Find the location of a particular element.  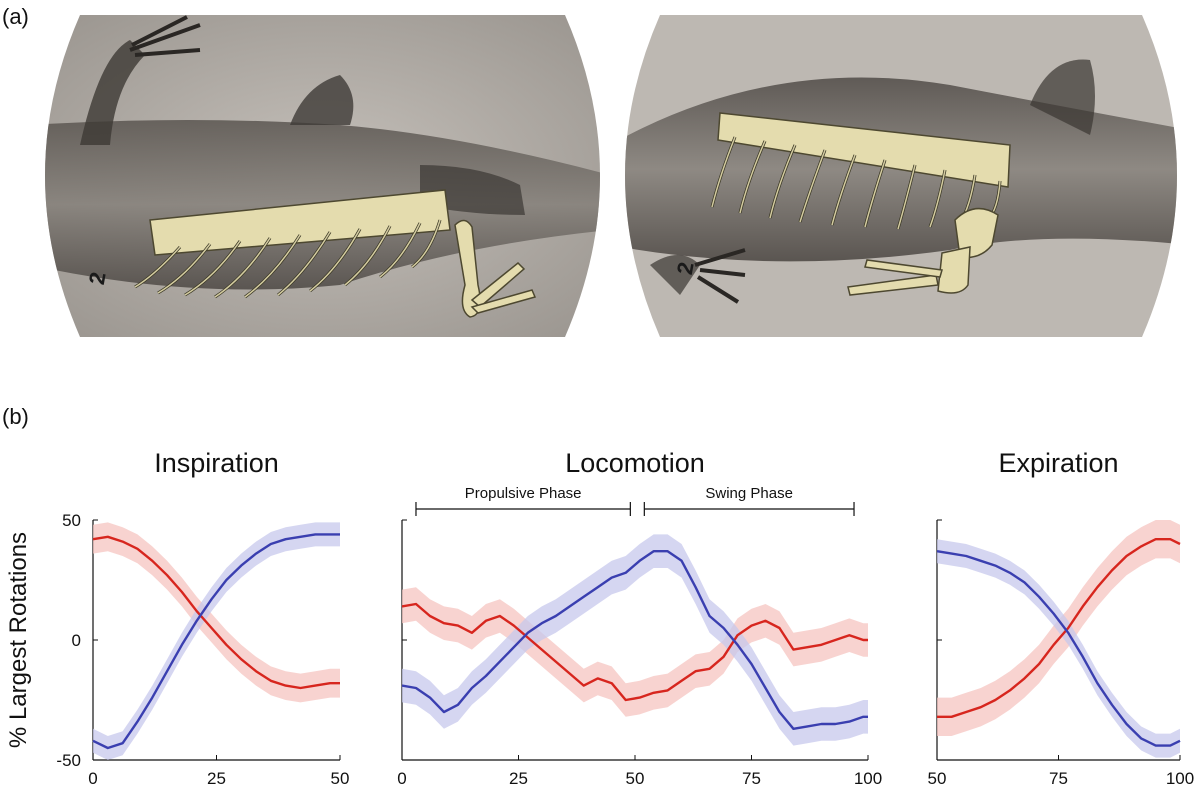

y-tick-label: 0 is located at coordinates (76, 640).